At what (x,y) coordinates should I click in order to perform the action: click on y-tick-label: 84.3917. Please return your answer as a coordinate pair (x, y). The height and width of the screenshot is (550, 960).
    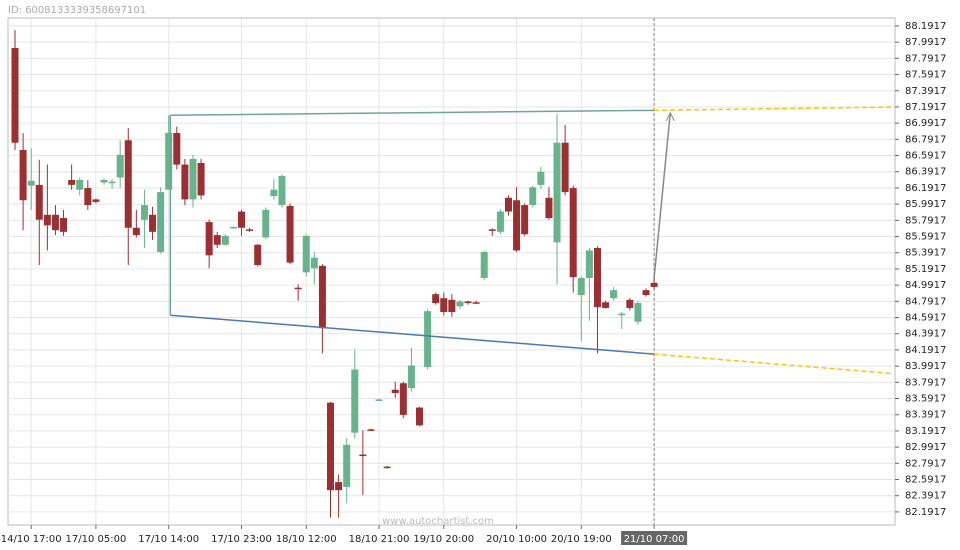
    Looking at the image, I should click on (925, 334).